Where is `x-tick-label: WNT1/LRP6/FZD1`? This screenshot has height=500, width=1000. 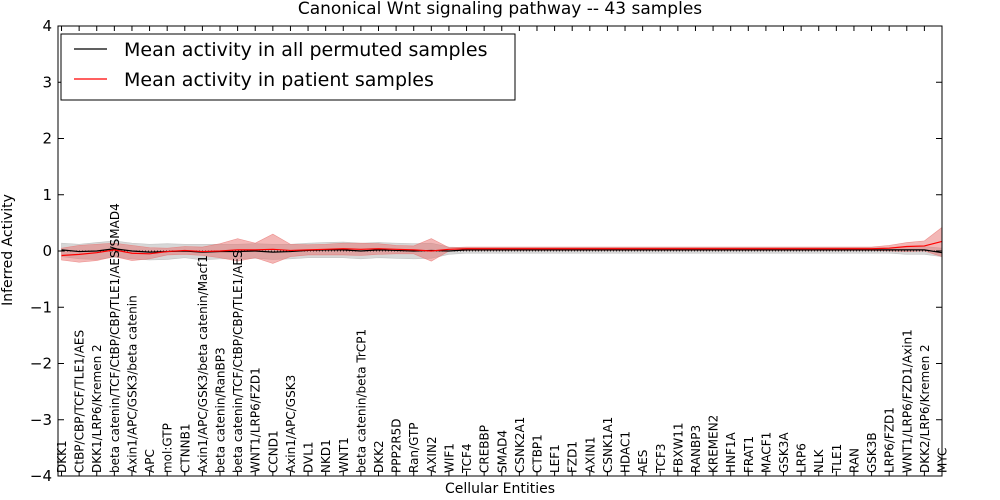 x-tick-label: WNT1/LRP6/FZD1 is located at coordinates (256, 420).